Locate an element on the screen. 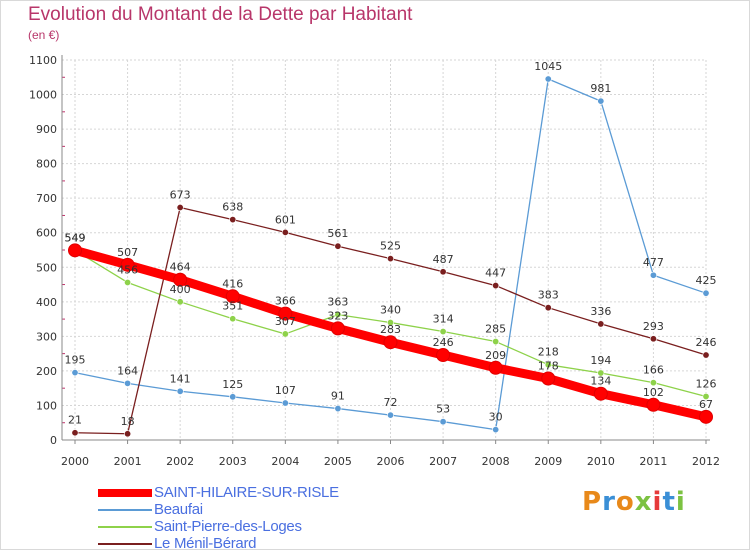 This screenshot has height=552, width=750. data-label: 293 is located at coordinates (653, 326).